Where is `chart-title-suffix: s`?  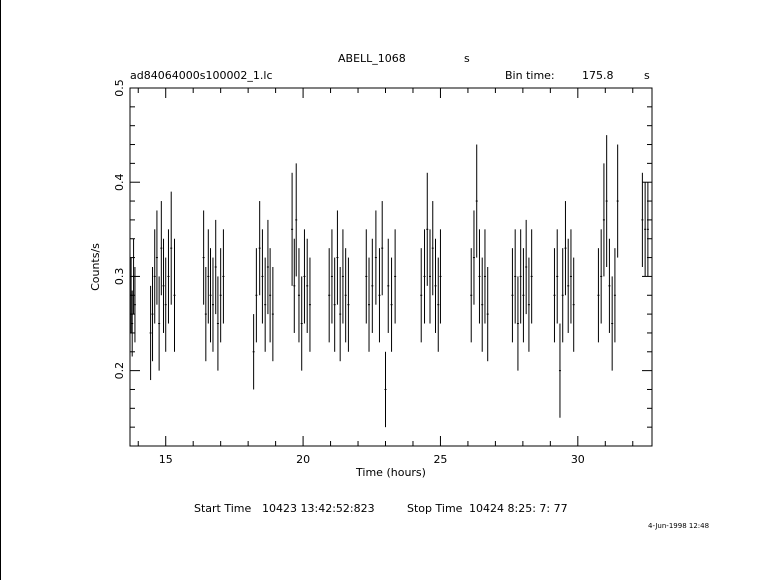 chart-title-suffix: s is located at coordinates (467, 58).